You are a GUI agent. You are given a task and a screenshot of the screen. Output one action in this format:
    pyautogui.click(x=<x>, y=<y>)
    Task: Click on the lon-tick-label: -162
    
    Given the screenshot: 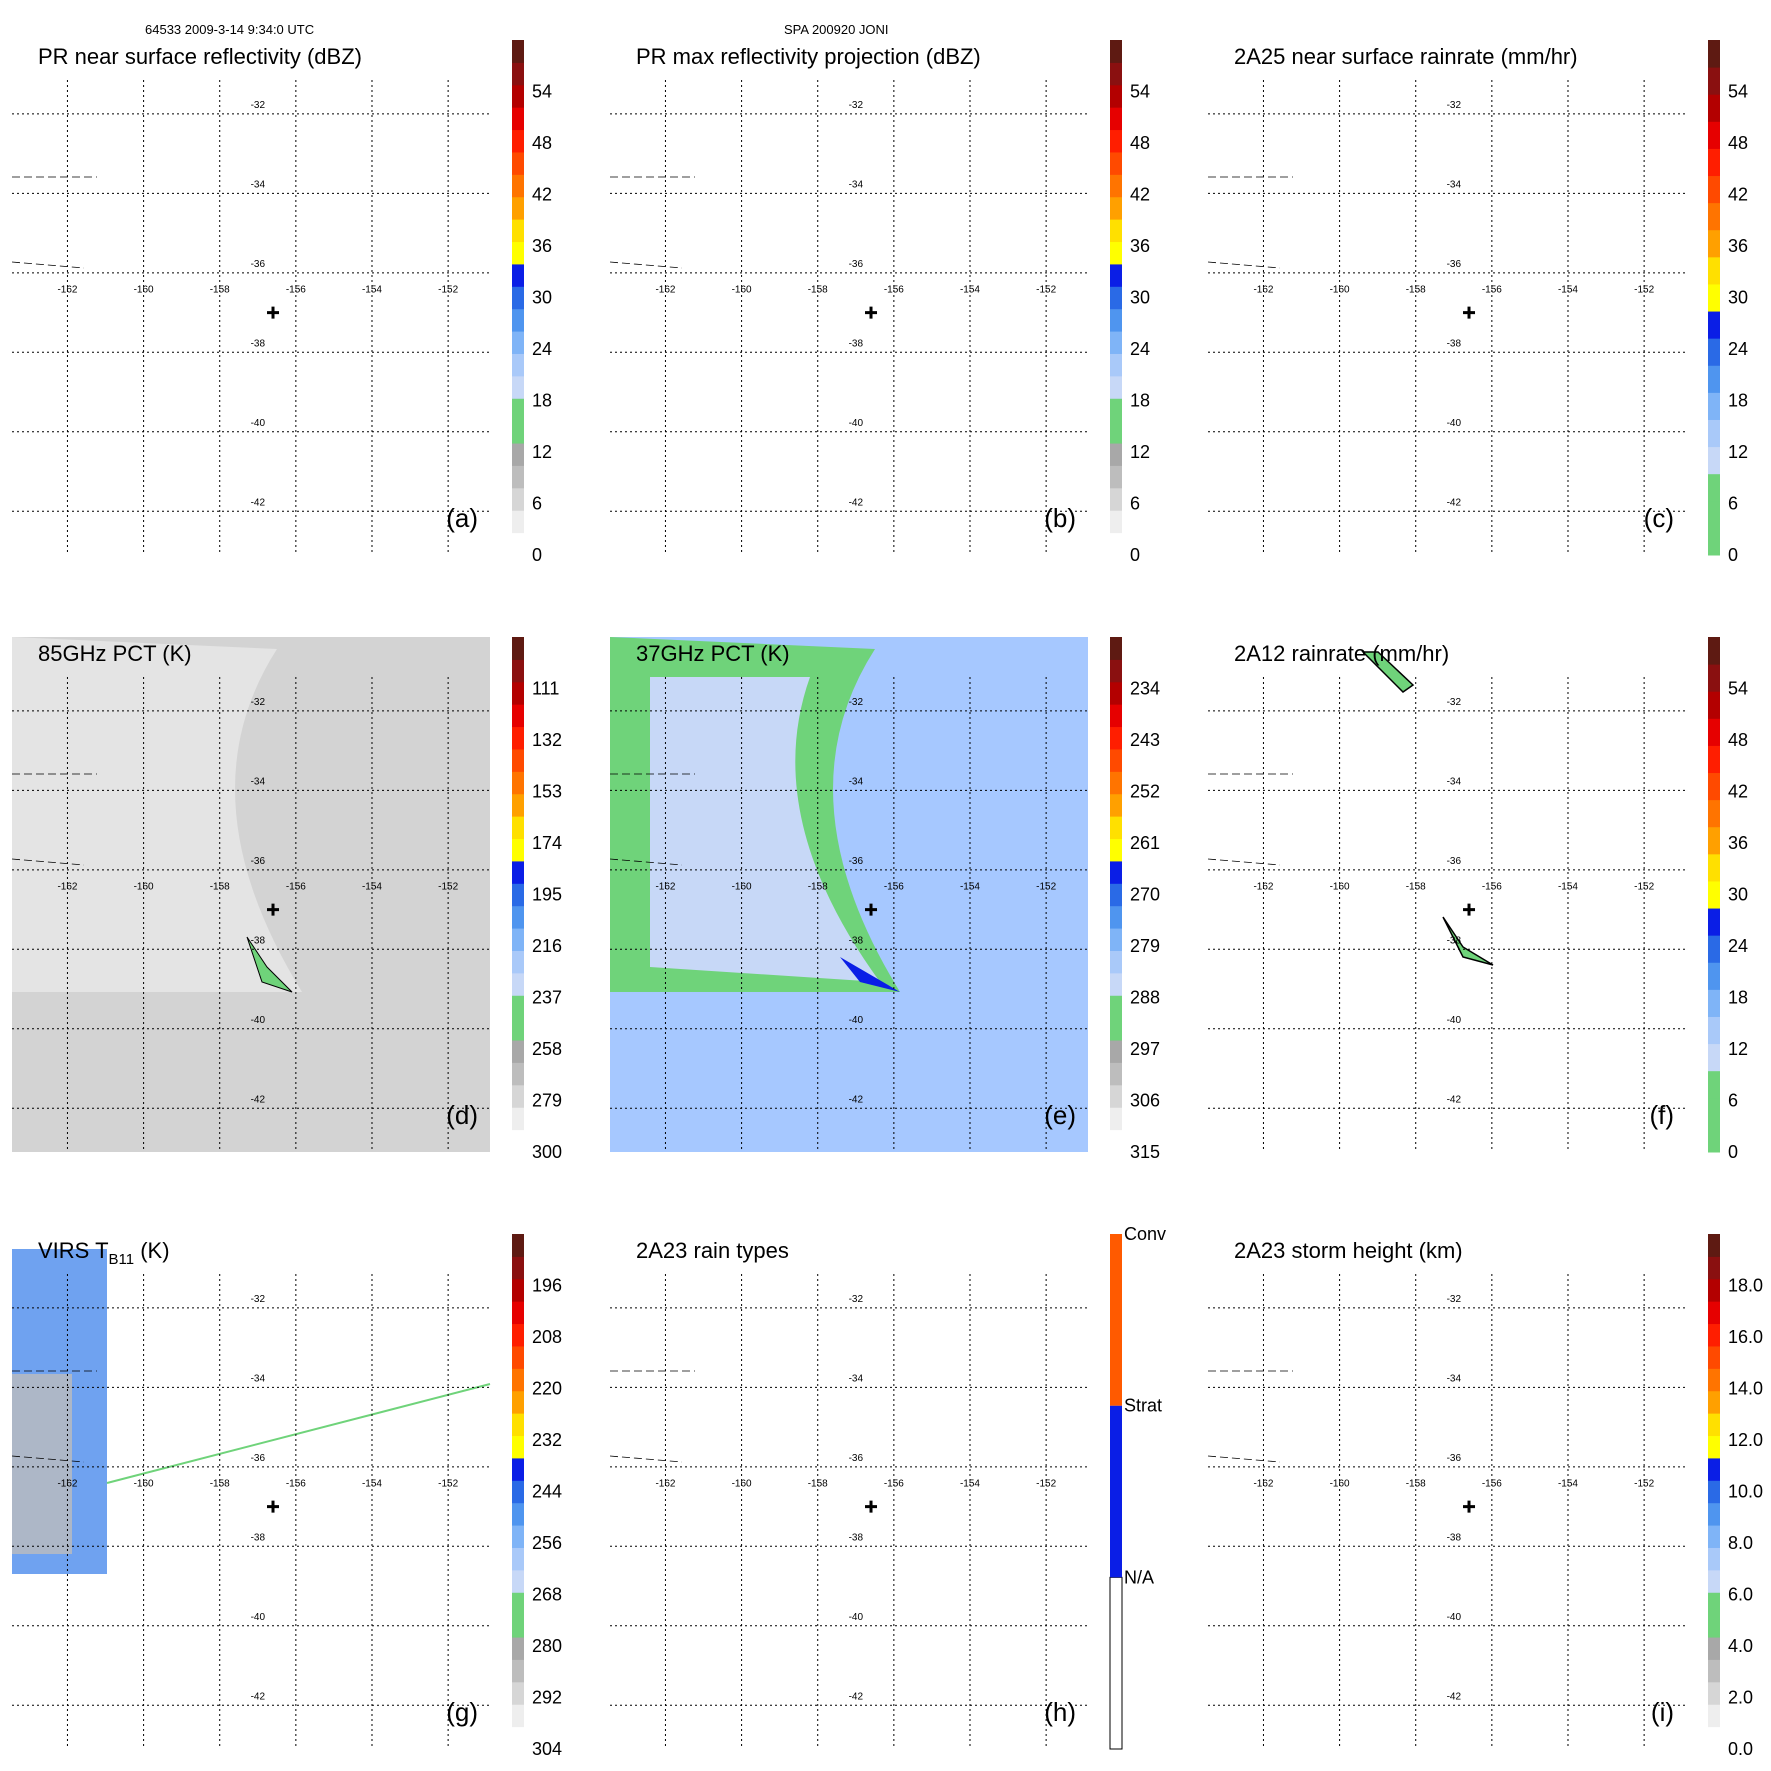 What is the action you would take?
    pyautogui.click(x=665, y=290)
    